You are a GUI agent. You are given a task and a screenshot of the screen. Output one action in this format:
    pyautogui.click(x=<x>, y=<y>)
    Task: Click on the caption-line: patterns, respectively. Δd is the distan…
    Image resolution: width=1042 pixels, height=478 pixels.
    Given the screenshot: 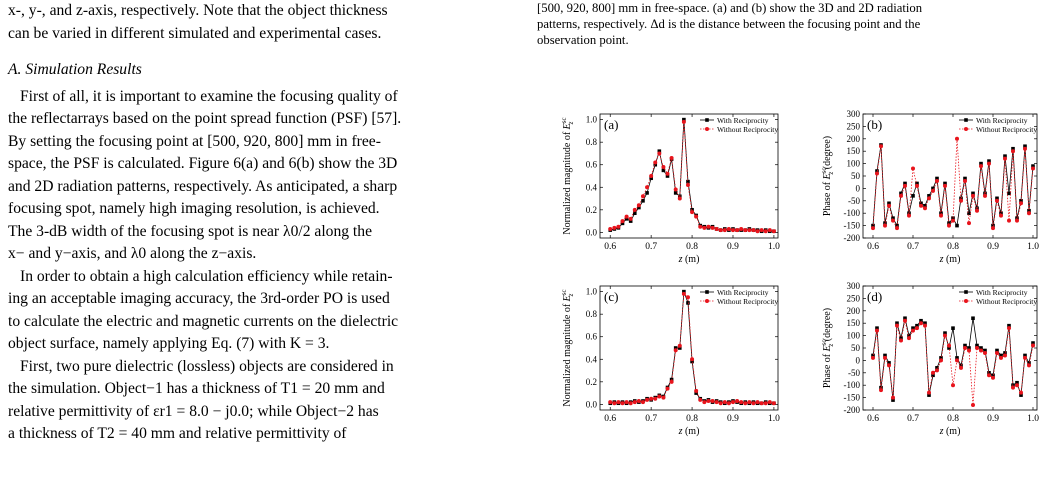 What is the action you would take?
    pyautogui.click(x=729, y=24)
    